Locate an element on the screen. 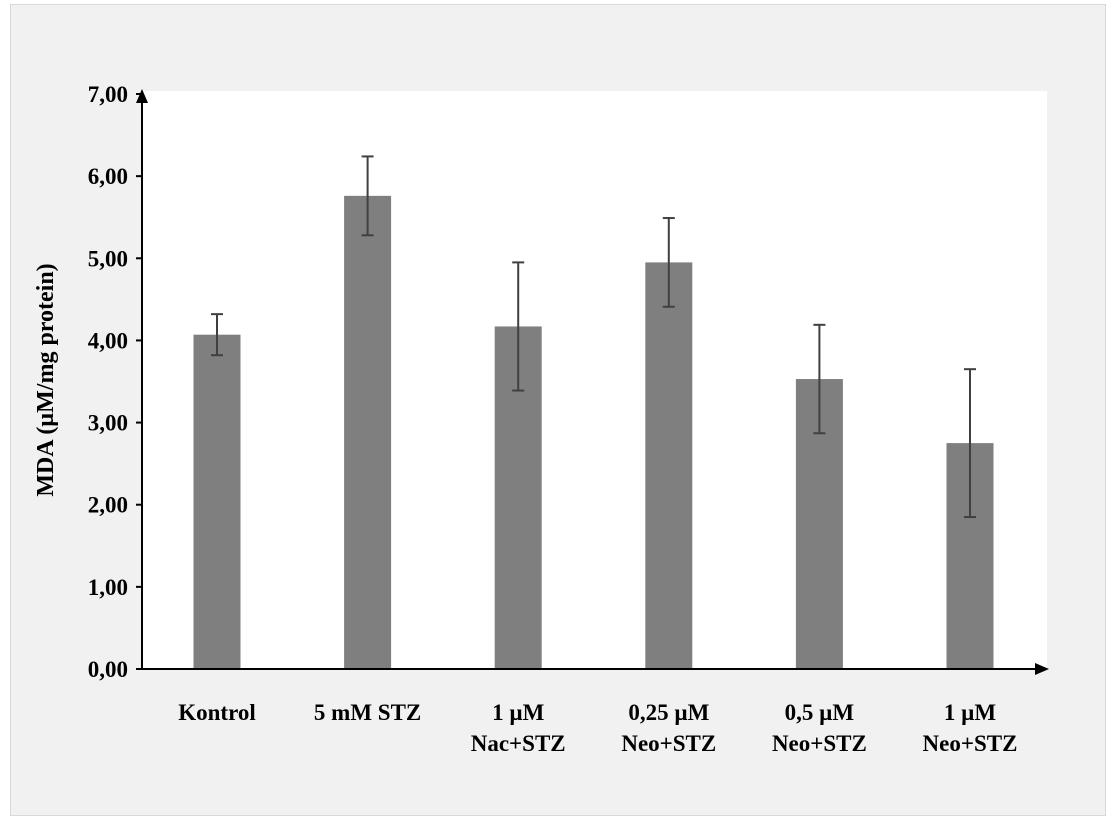 Image resolution: width=1110 pixels, height=824 pixels. x-axis-arrow is located at coordinates (1042, 669).